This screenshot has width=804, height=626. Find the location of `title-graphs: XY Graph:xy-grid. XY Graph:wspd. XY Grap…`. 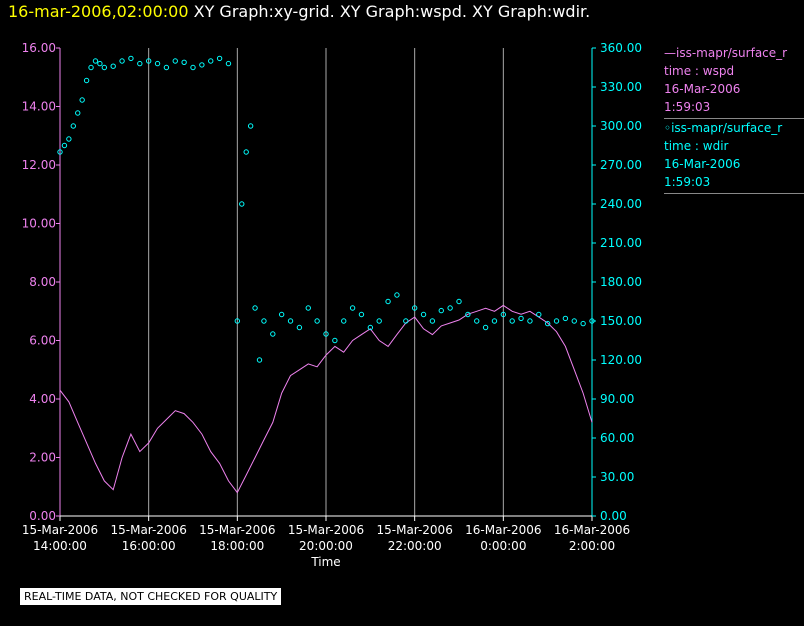

title-graphs: XY Graph:xy-grid. XY Graph:wspd. XY Grap… is located at coordinates (392, 11).